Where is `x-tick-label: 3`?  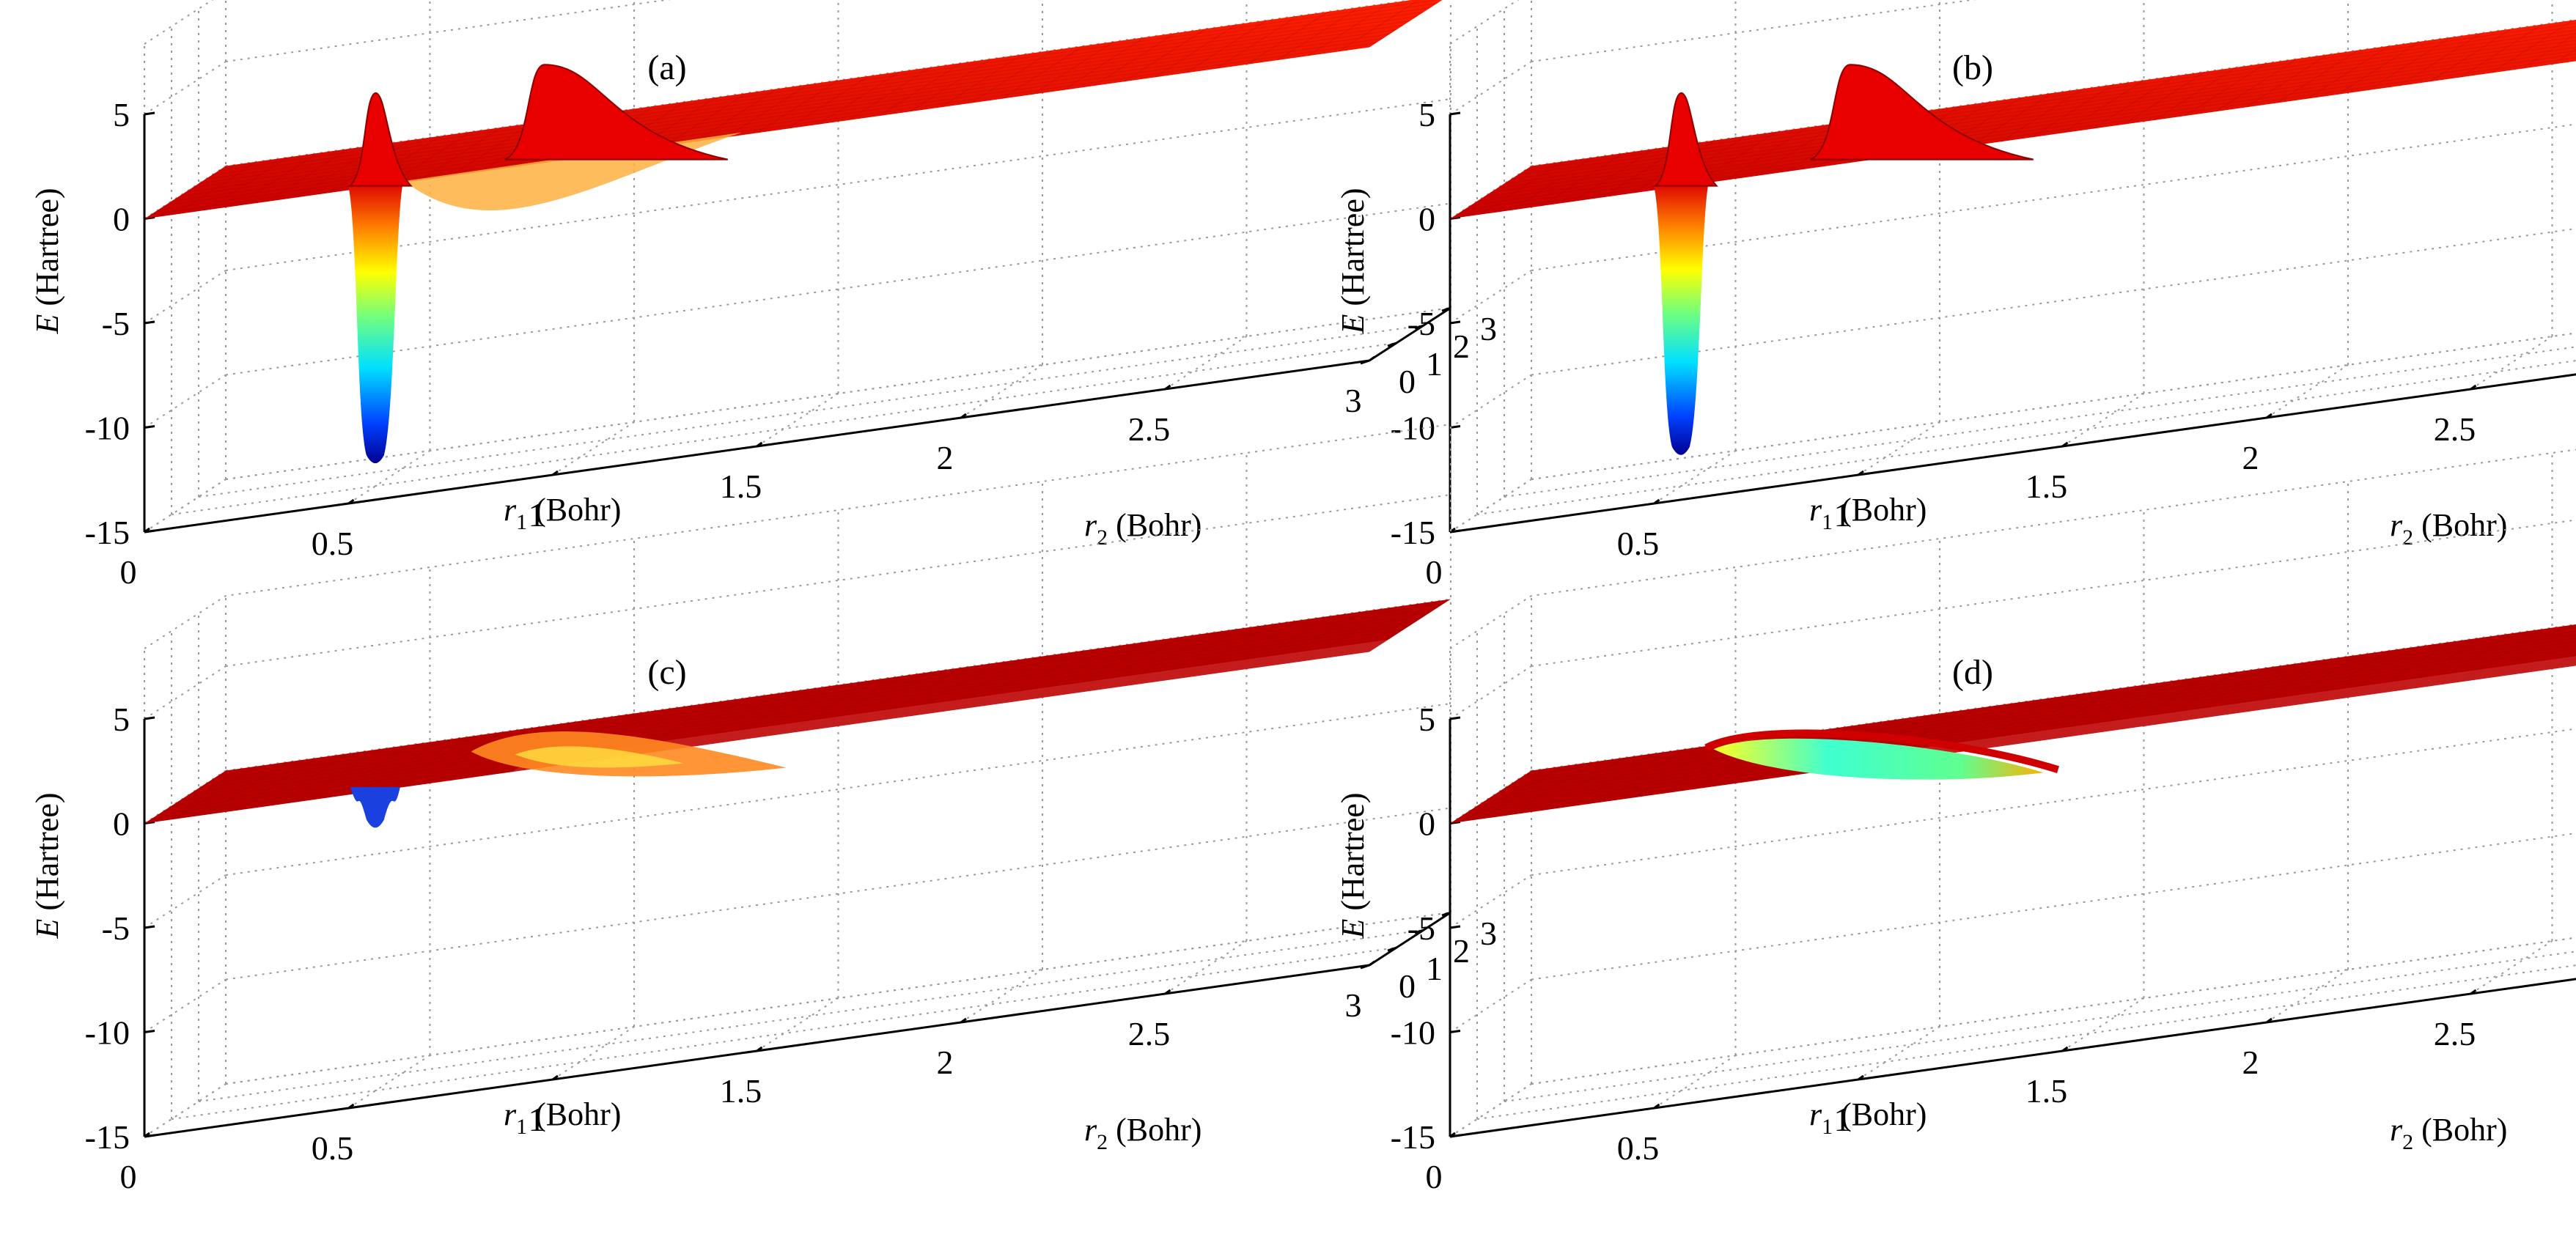 x-tick-label: 3 is located at coordinates (1353, 401).